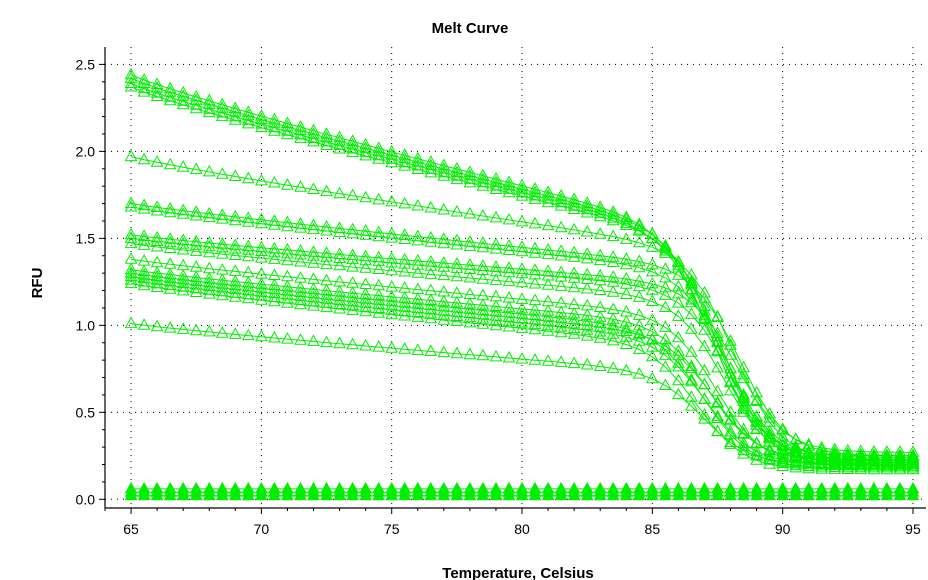 This screenshot has width=928, height=580. I want to click on chart-title: Melt Curve, so click(470, 28).